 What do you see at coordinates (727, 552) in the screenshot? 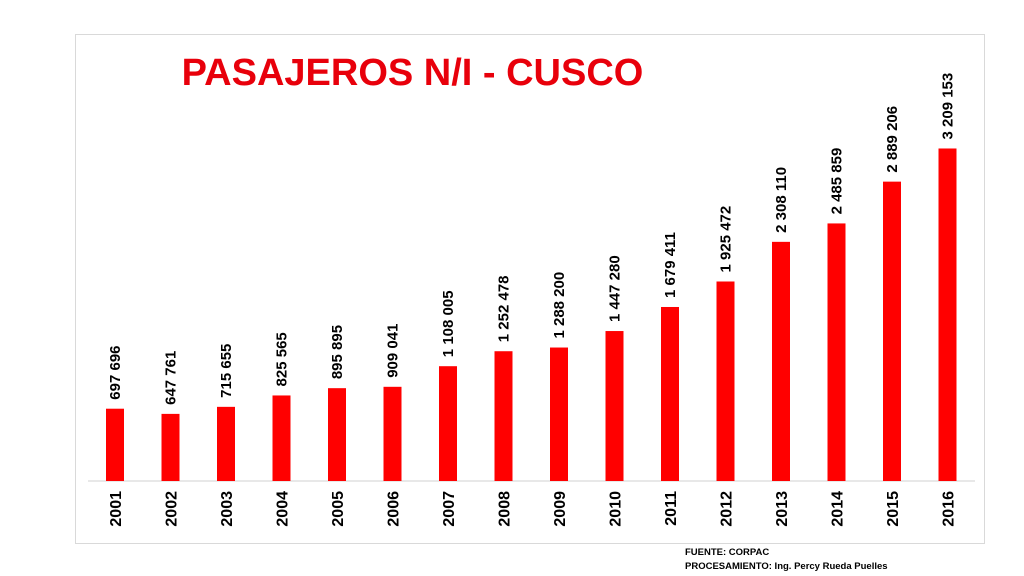
I see `source-note: FUENTE: CORPAC` at bounding box center [727, 552].